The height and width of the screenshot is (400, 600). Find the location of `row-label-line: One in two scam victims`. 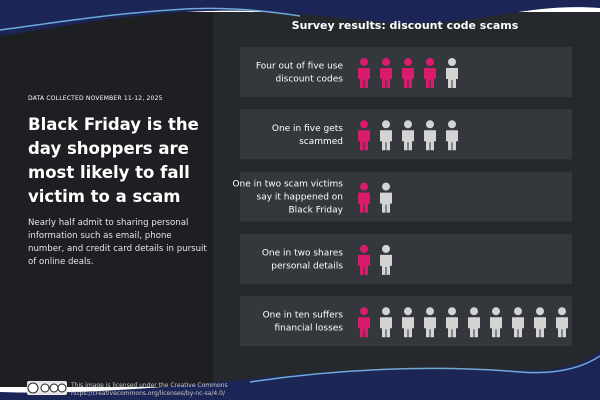

row-label-line: One in two scam victims is located at coordinates (287, 184).